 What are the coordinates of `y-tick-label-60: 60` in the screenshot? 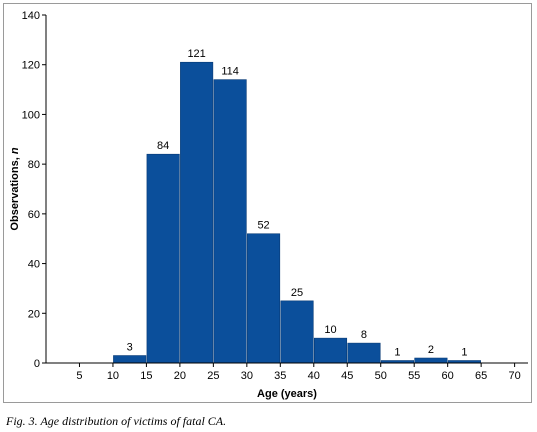 It's located at (34, 215).